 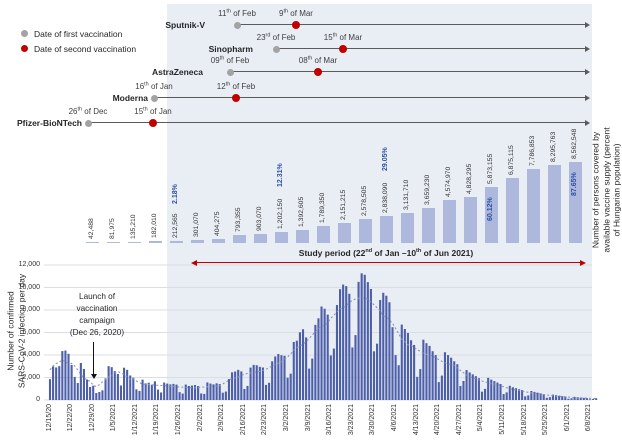 I want to click on supply-percent-label: 2.18%, so click(x=175, y=194).